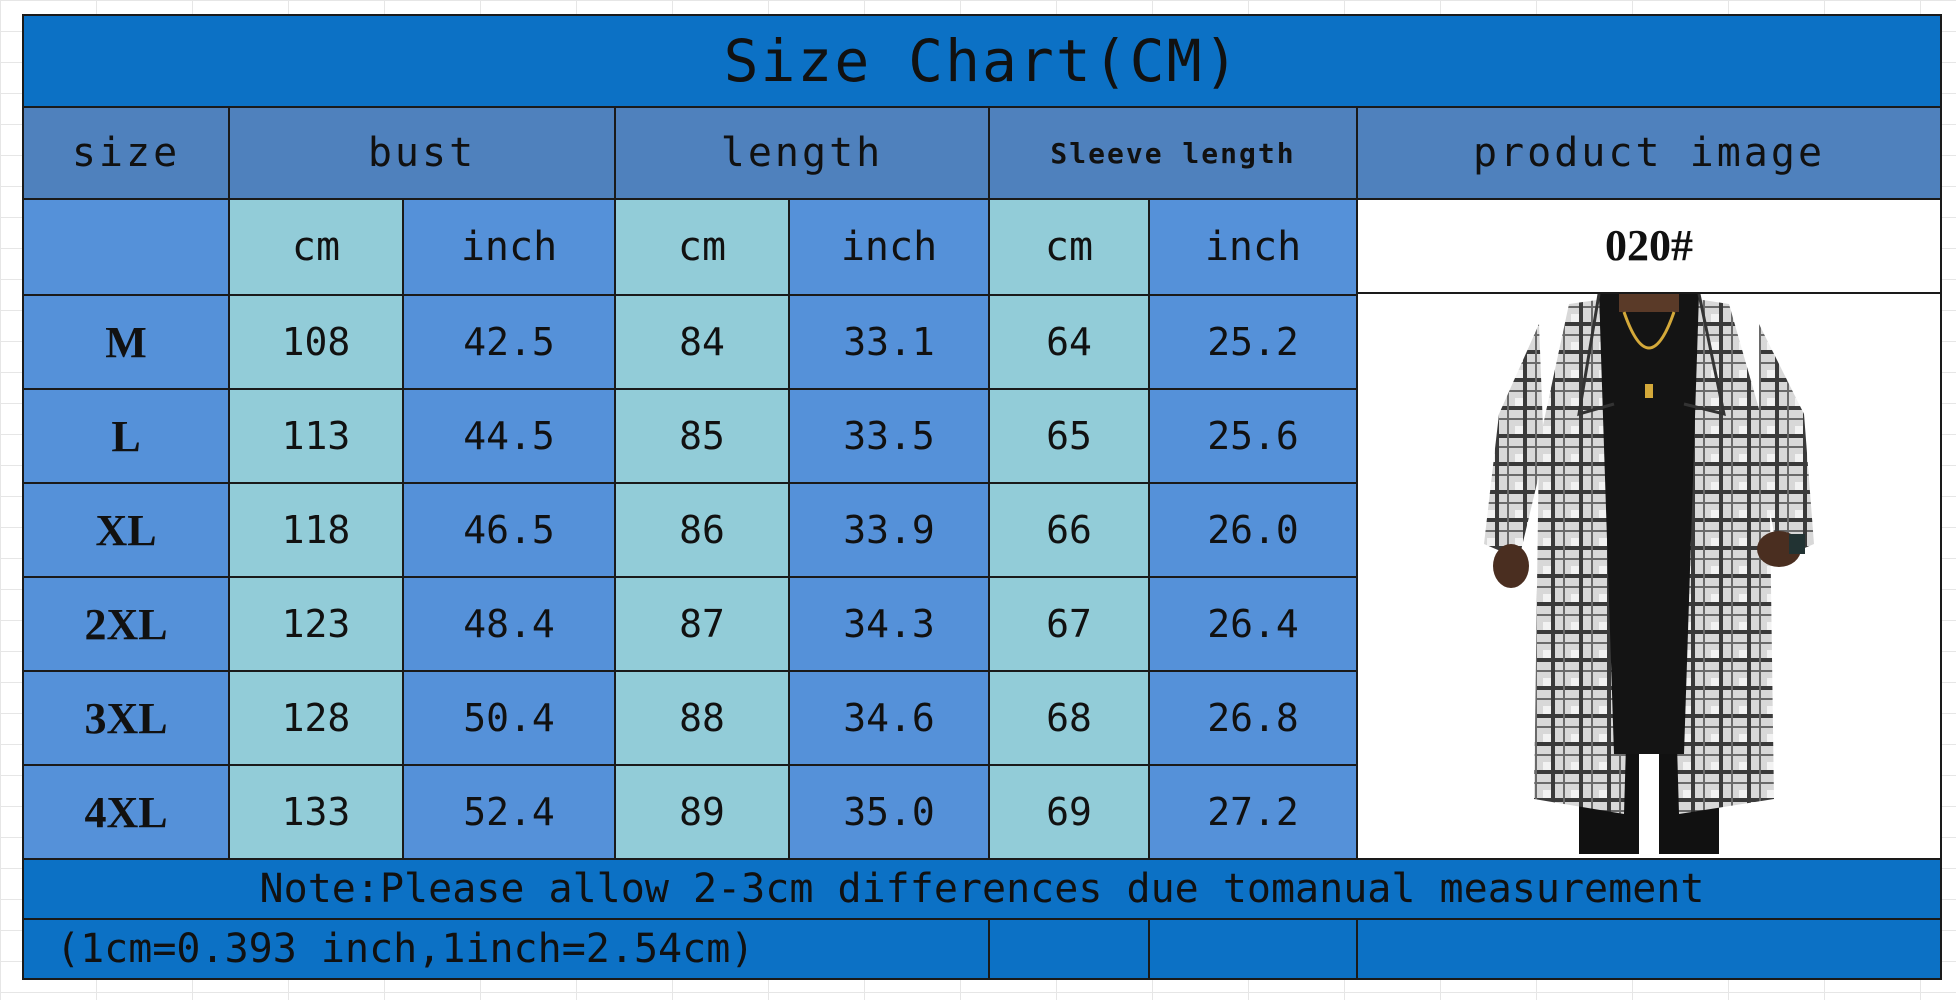 The width and height of the screenshot is (1956, 1000). Describe the element at coordinates (1069, 342) in the screenshot. I see `sleeve-cm-cell: 64` at that location.